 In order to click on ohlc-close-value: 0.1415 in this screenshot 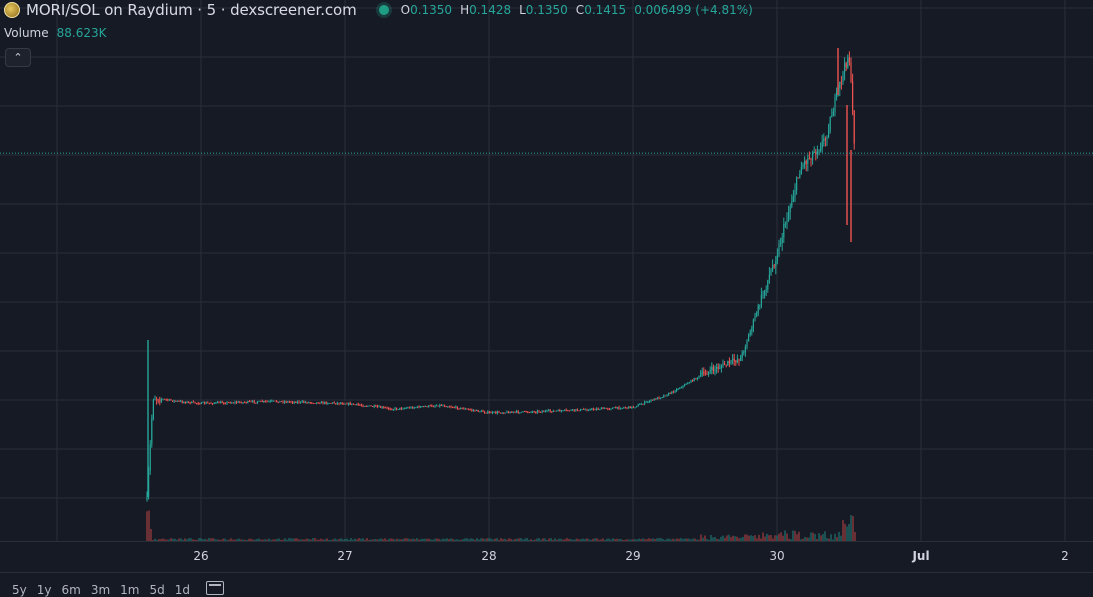, I will do `click(605, 10)`.